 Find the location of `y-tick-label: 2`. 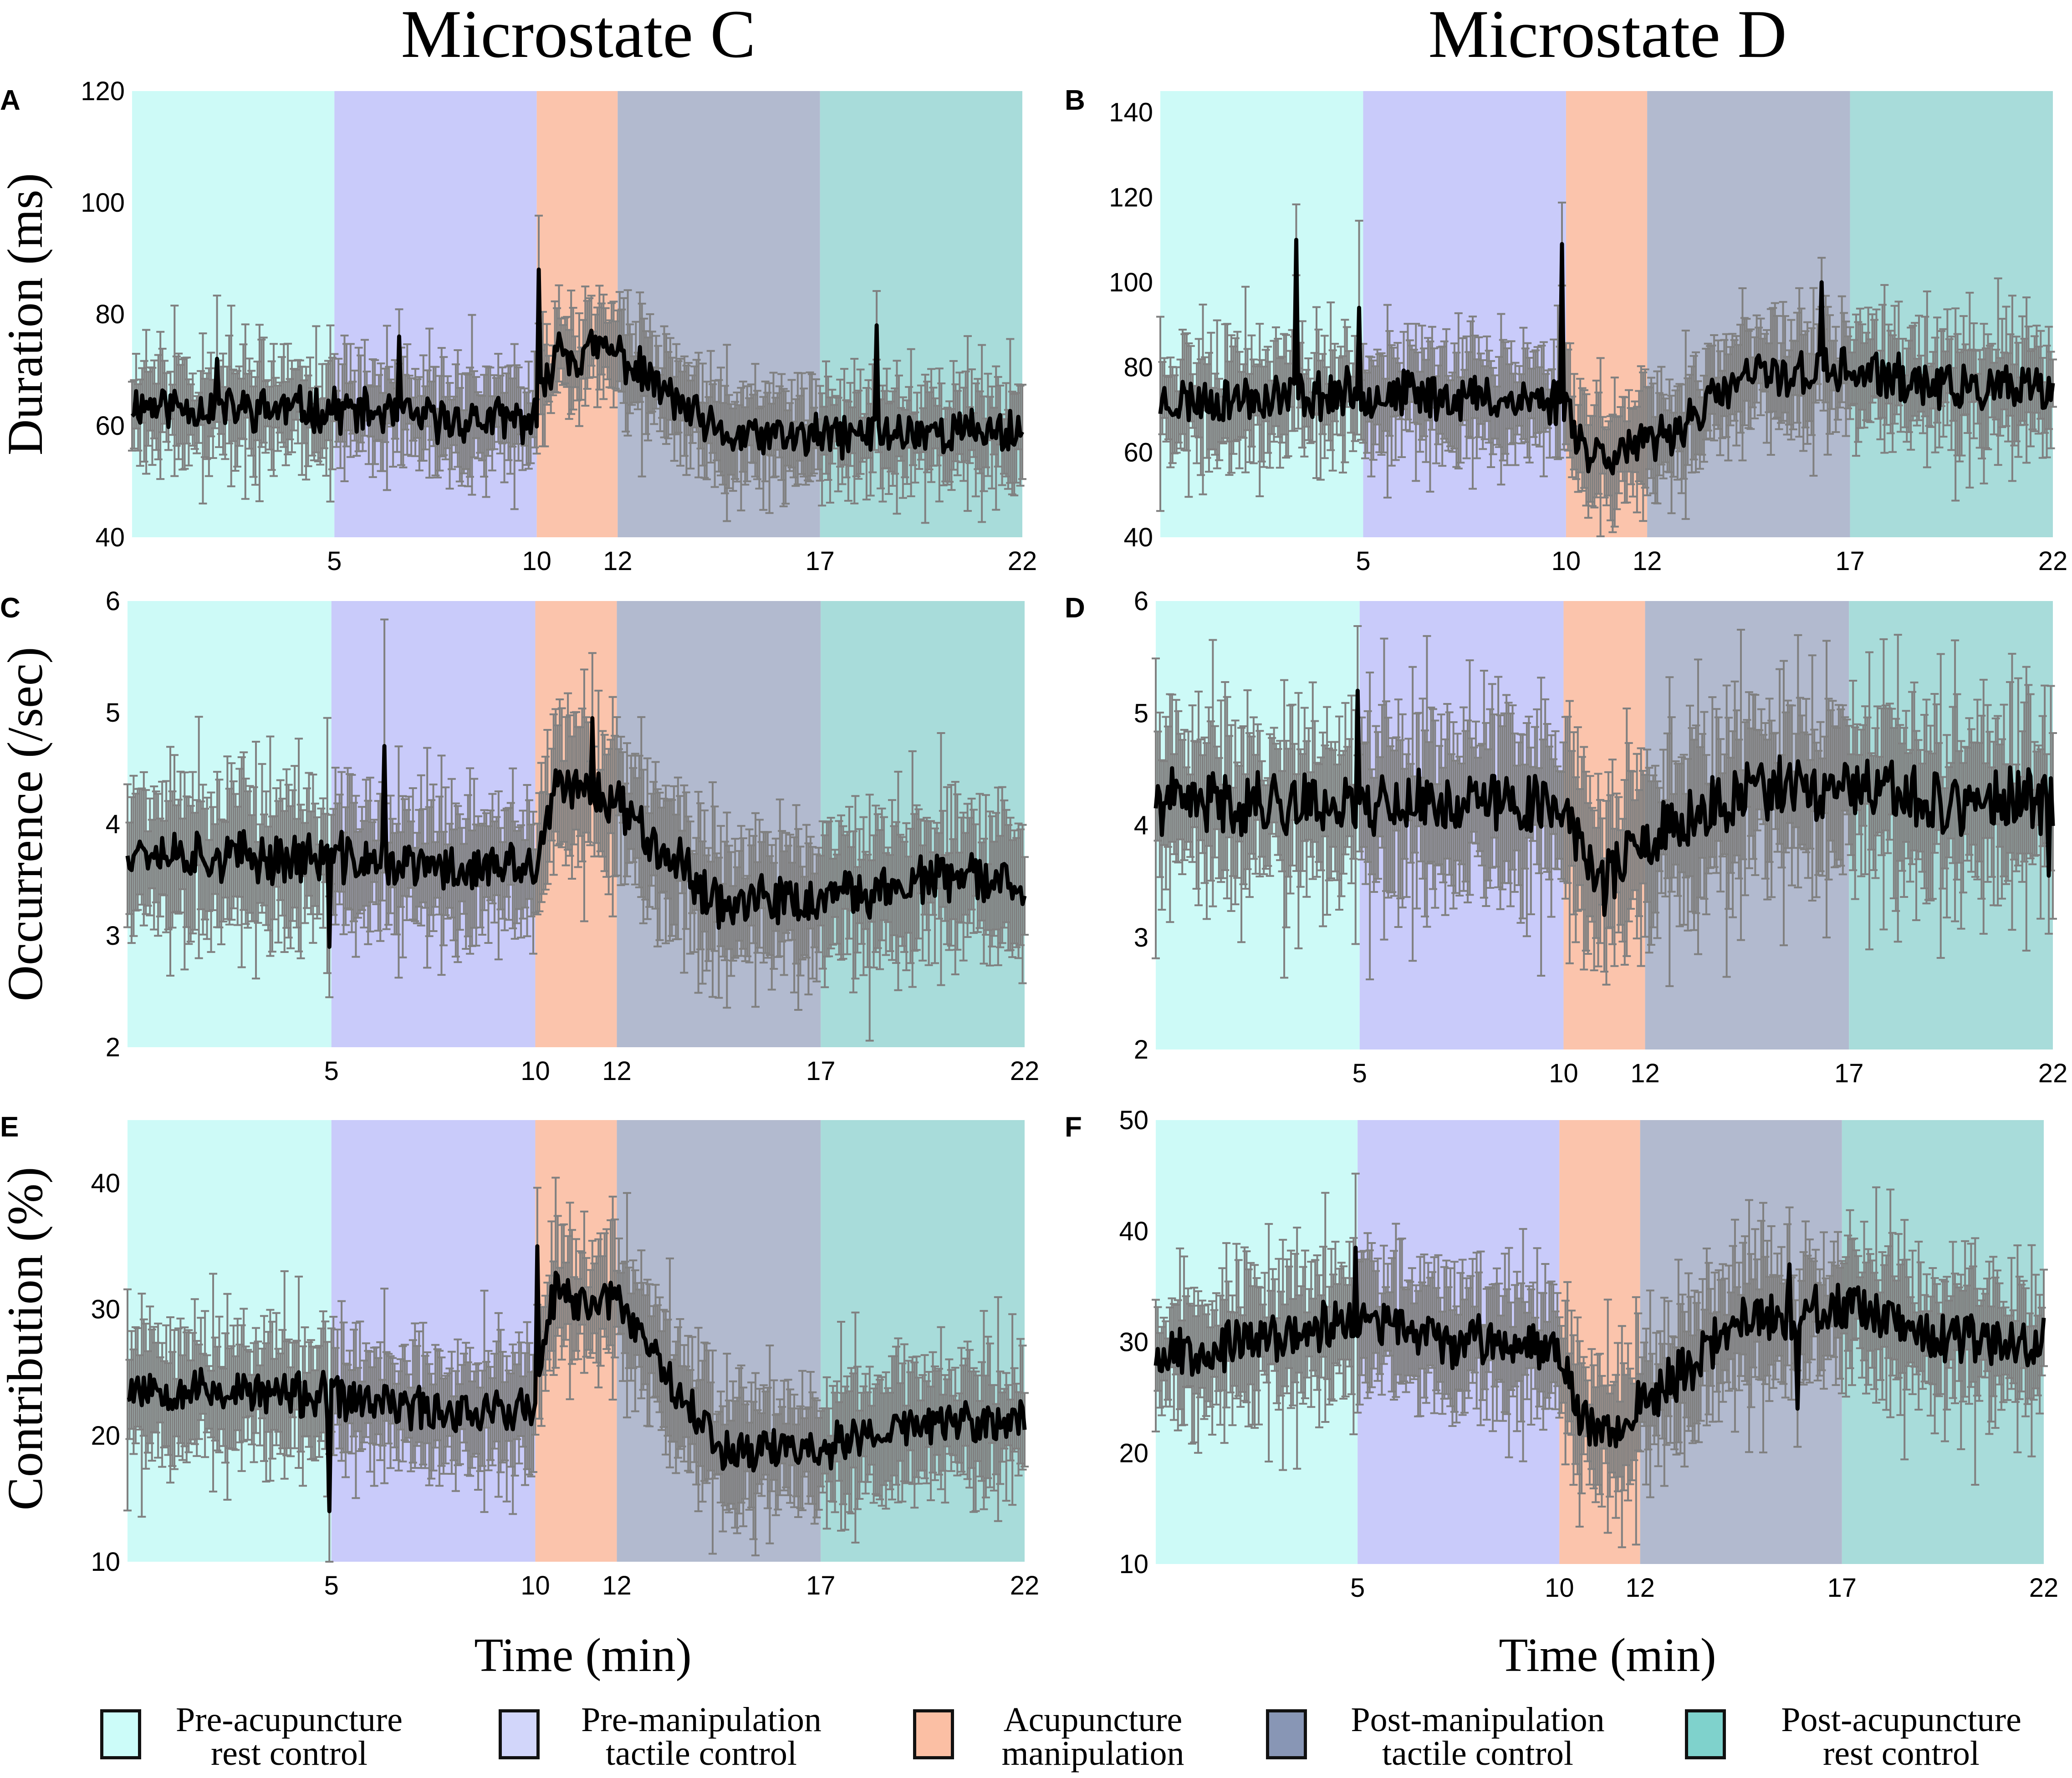

y-tick-label: 2 is located at coordinates (1141, 1050).